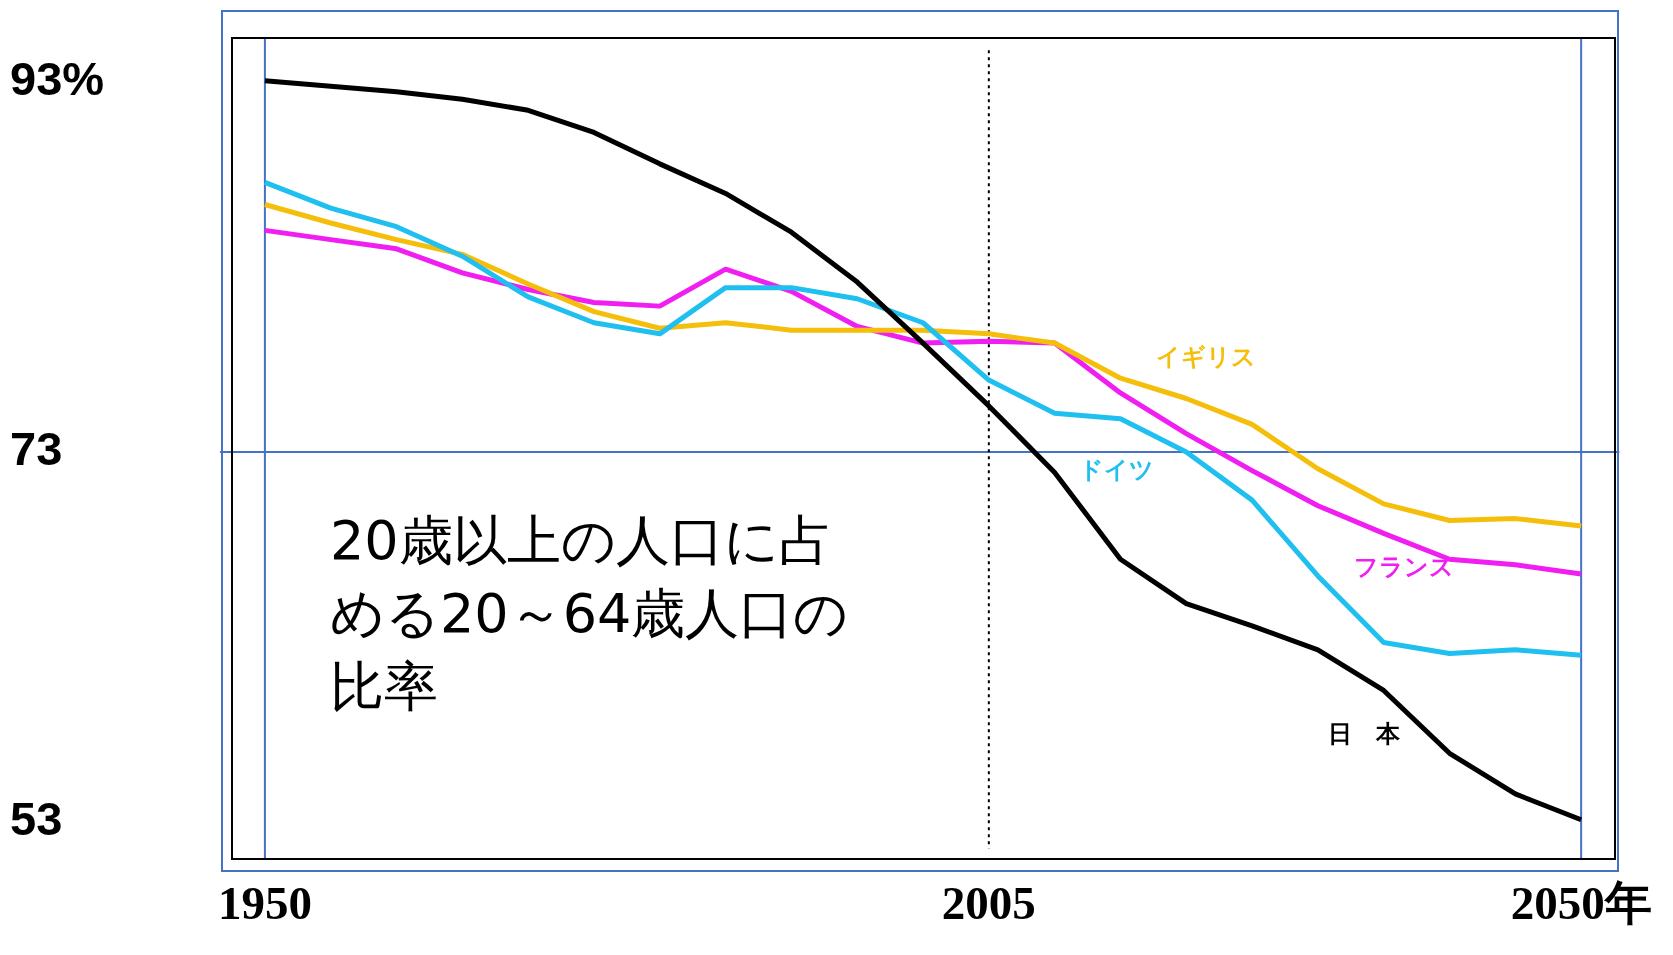 The image size is (1673, 955). I want to click on y-tick-label: 53, so click(36, 818).